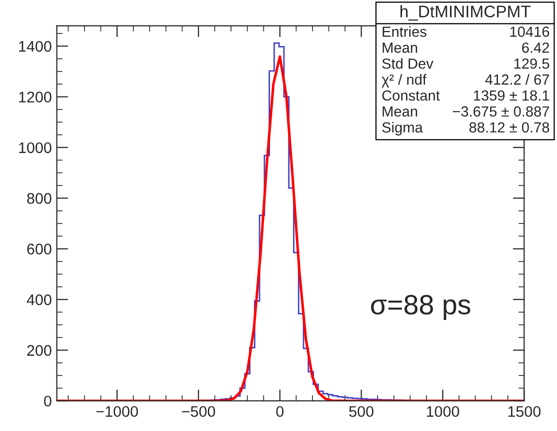 The width and height of the screenshot is (557, 431). I want to click on annotation: 412.2 / 67, so click(517, 79).